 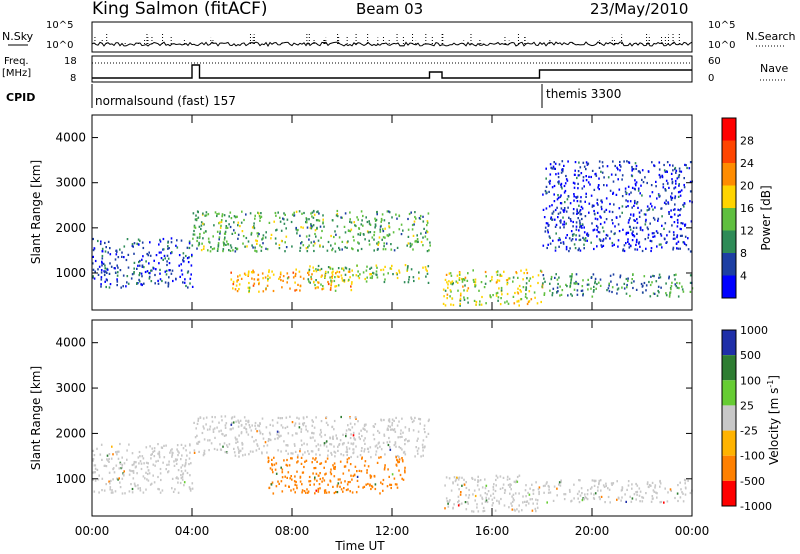 I want to click on velocity-colorbar-tick: 25, so click(x=747, y=405).